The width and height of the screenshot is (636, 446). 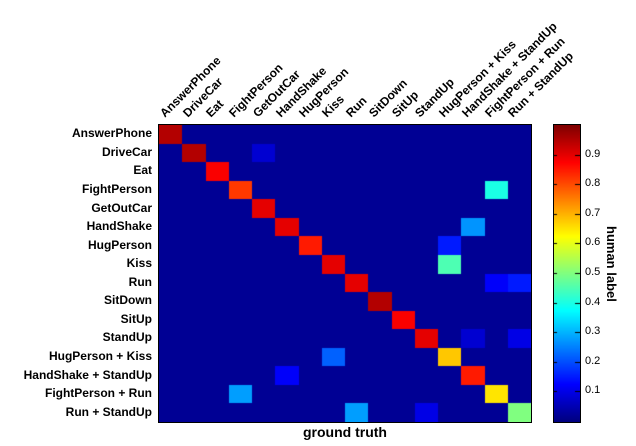 What do you see at coordinates (593, 212) in the screenshot?
I see `colorbar-tick-label: 0.7` at bounding box center [593, 212].